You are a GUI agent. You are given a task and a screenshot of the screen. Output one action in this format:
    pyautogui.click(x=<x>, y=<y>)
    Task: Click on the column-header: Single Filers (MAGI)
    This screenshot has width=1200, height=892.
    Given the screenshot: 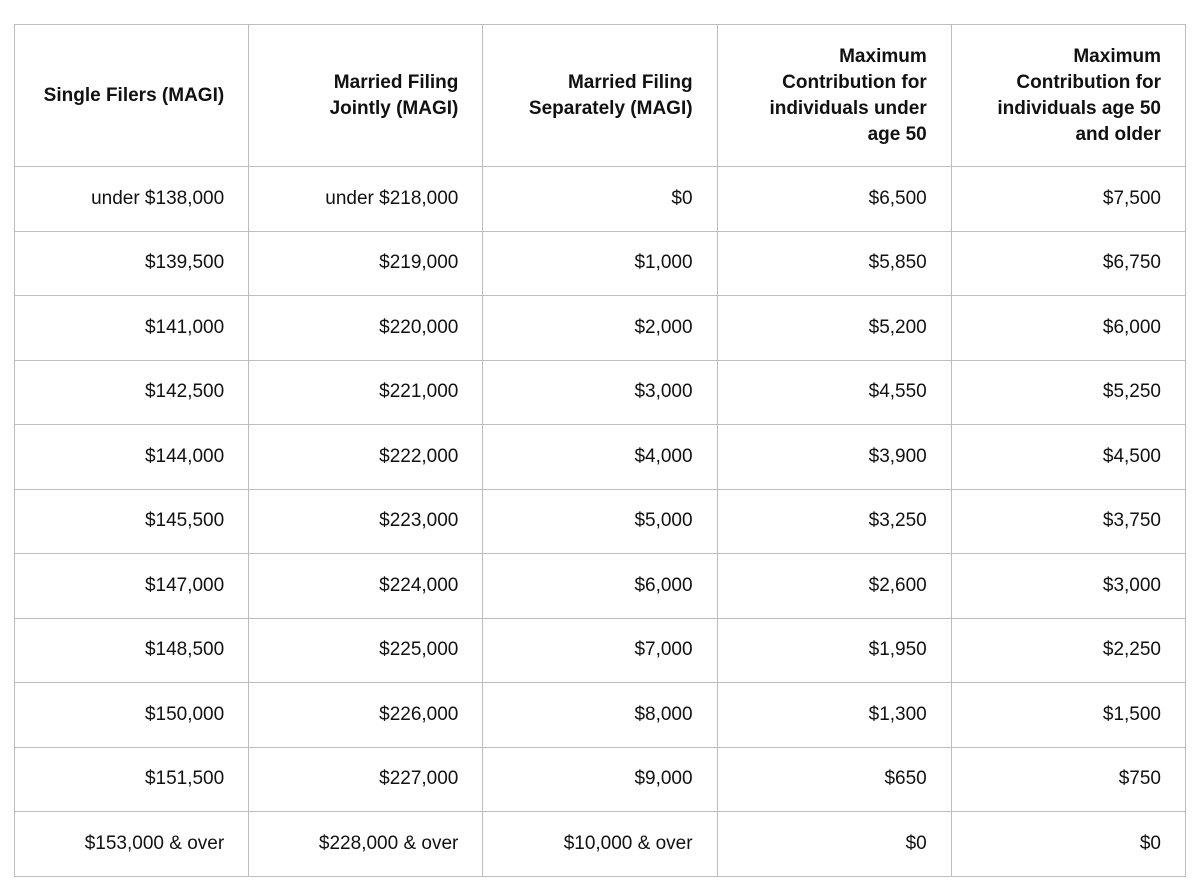 What is the action you would take?
    pyautogui.click(x=131, y=95)
    